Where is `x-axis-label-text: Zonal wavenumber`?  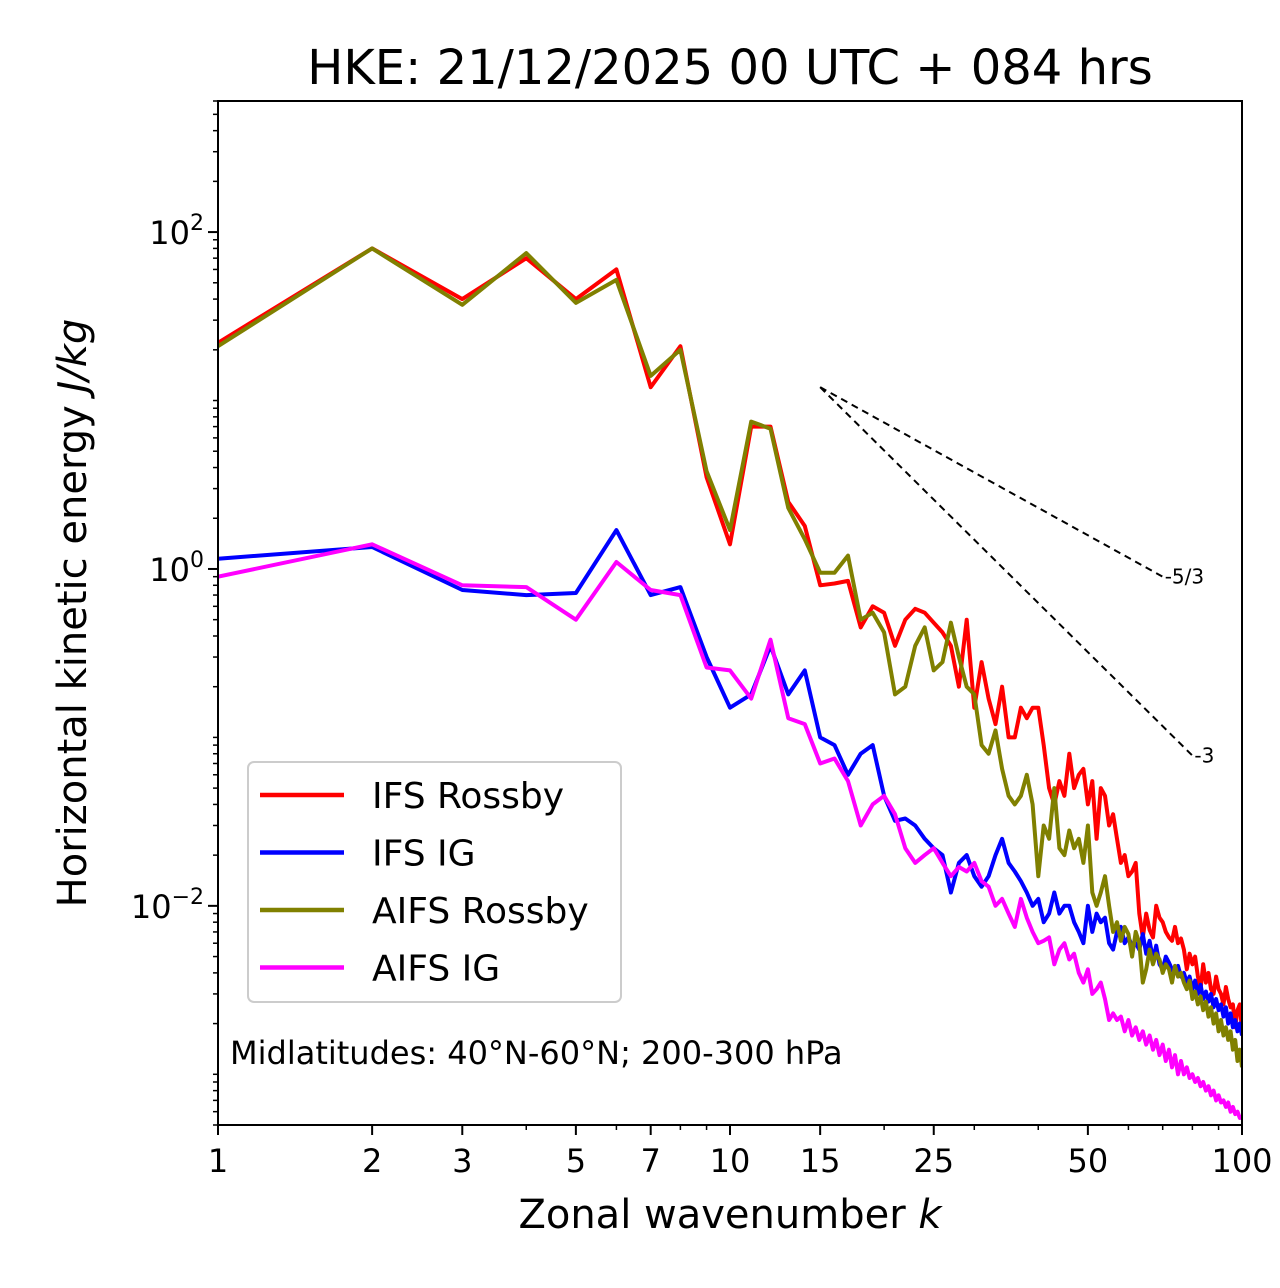 x-axis-label-text: Zonal wavenumber is located at coordinates (718, 1215).